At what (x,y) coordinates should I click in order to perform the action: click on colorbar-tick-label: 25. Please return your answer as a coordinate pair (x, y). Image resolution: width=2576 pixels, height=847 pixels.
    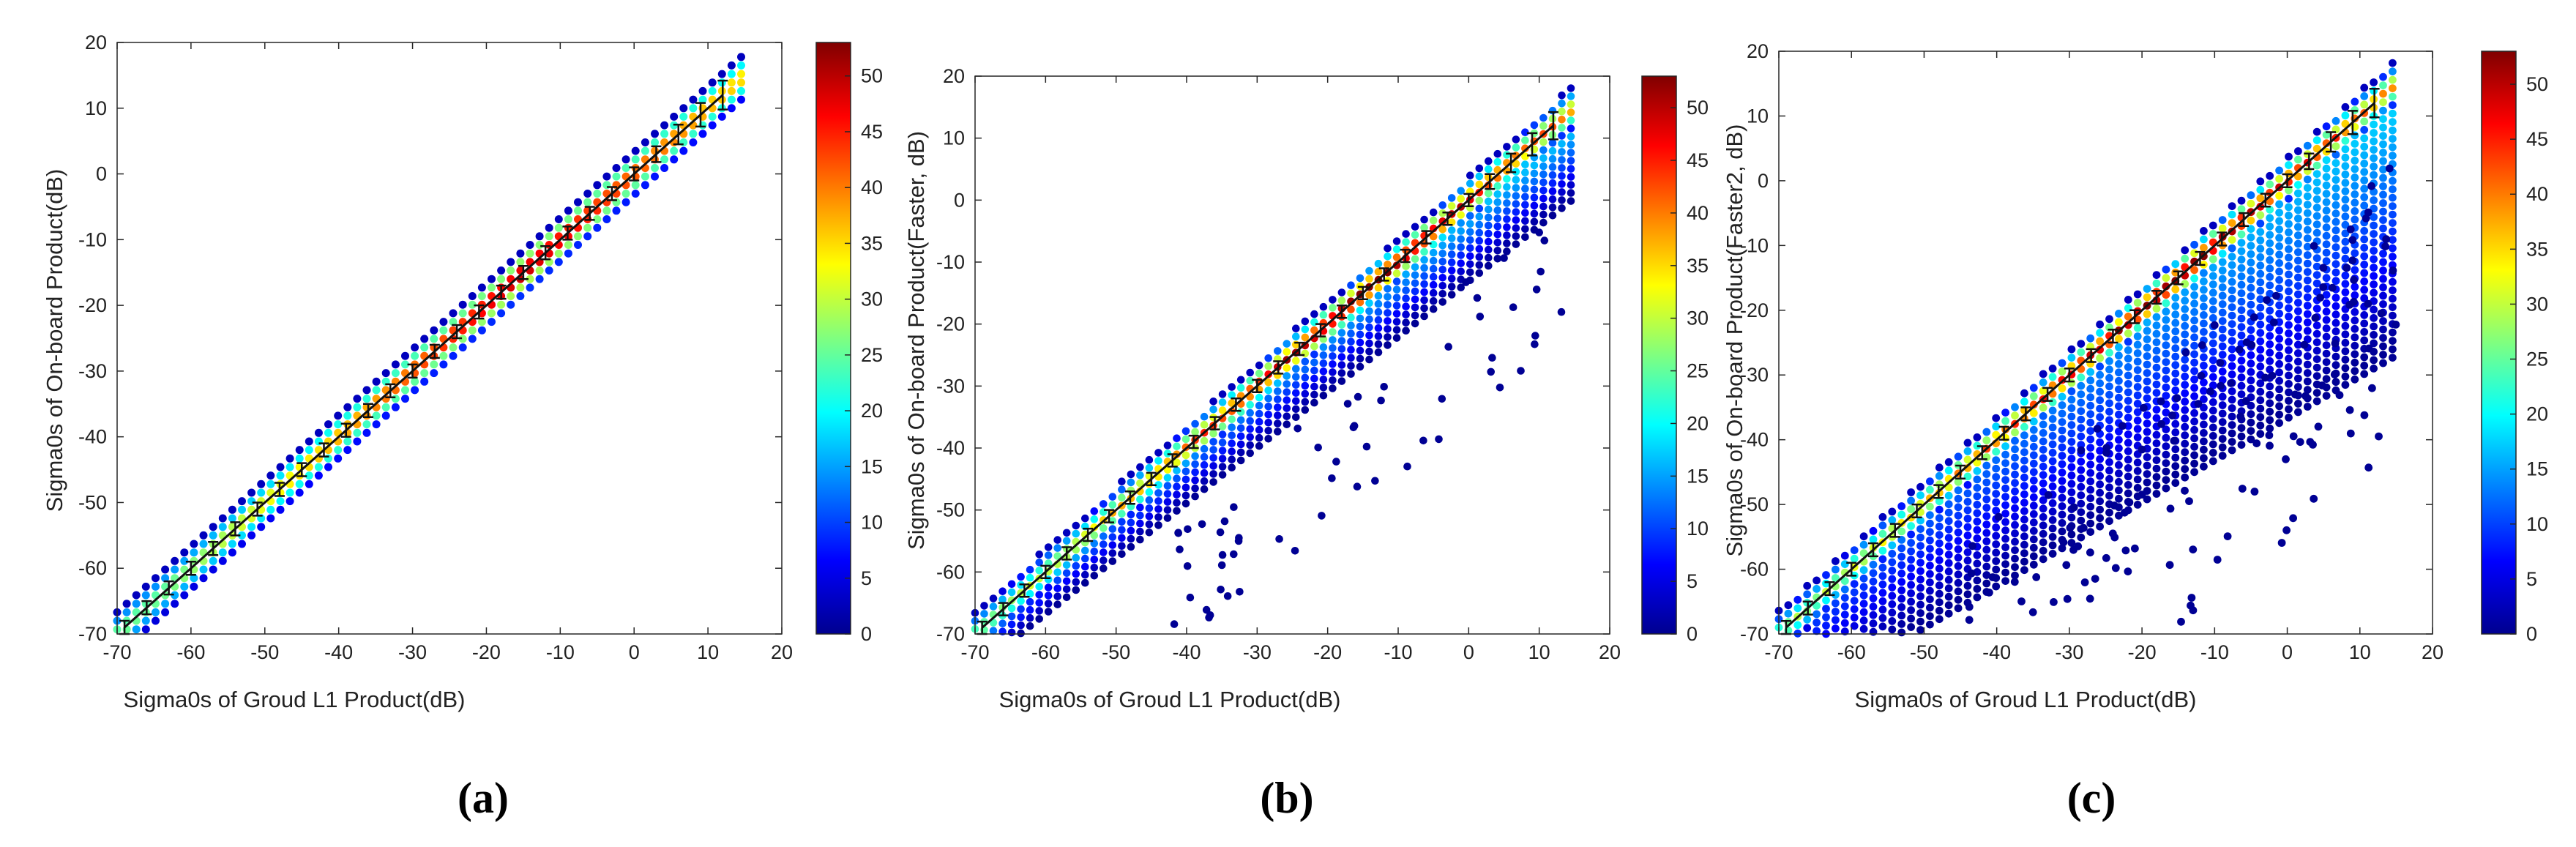
    Looking at the image, I should click on (1698, 371).